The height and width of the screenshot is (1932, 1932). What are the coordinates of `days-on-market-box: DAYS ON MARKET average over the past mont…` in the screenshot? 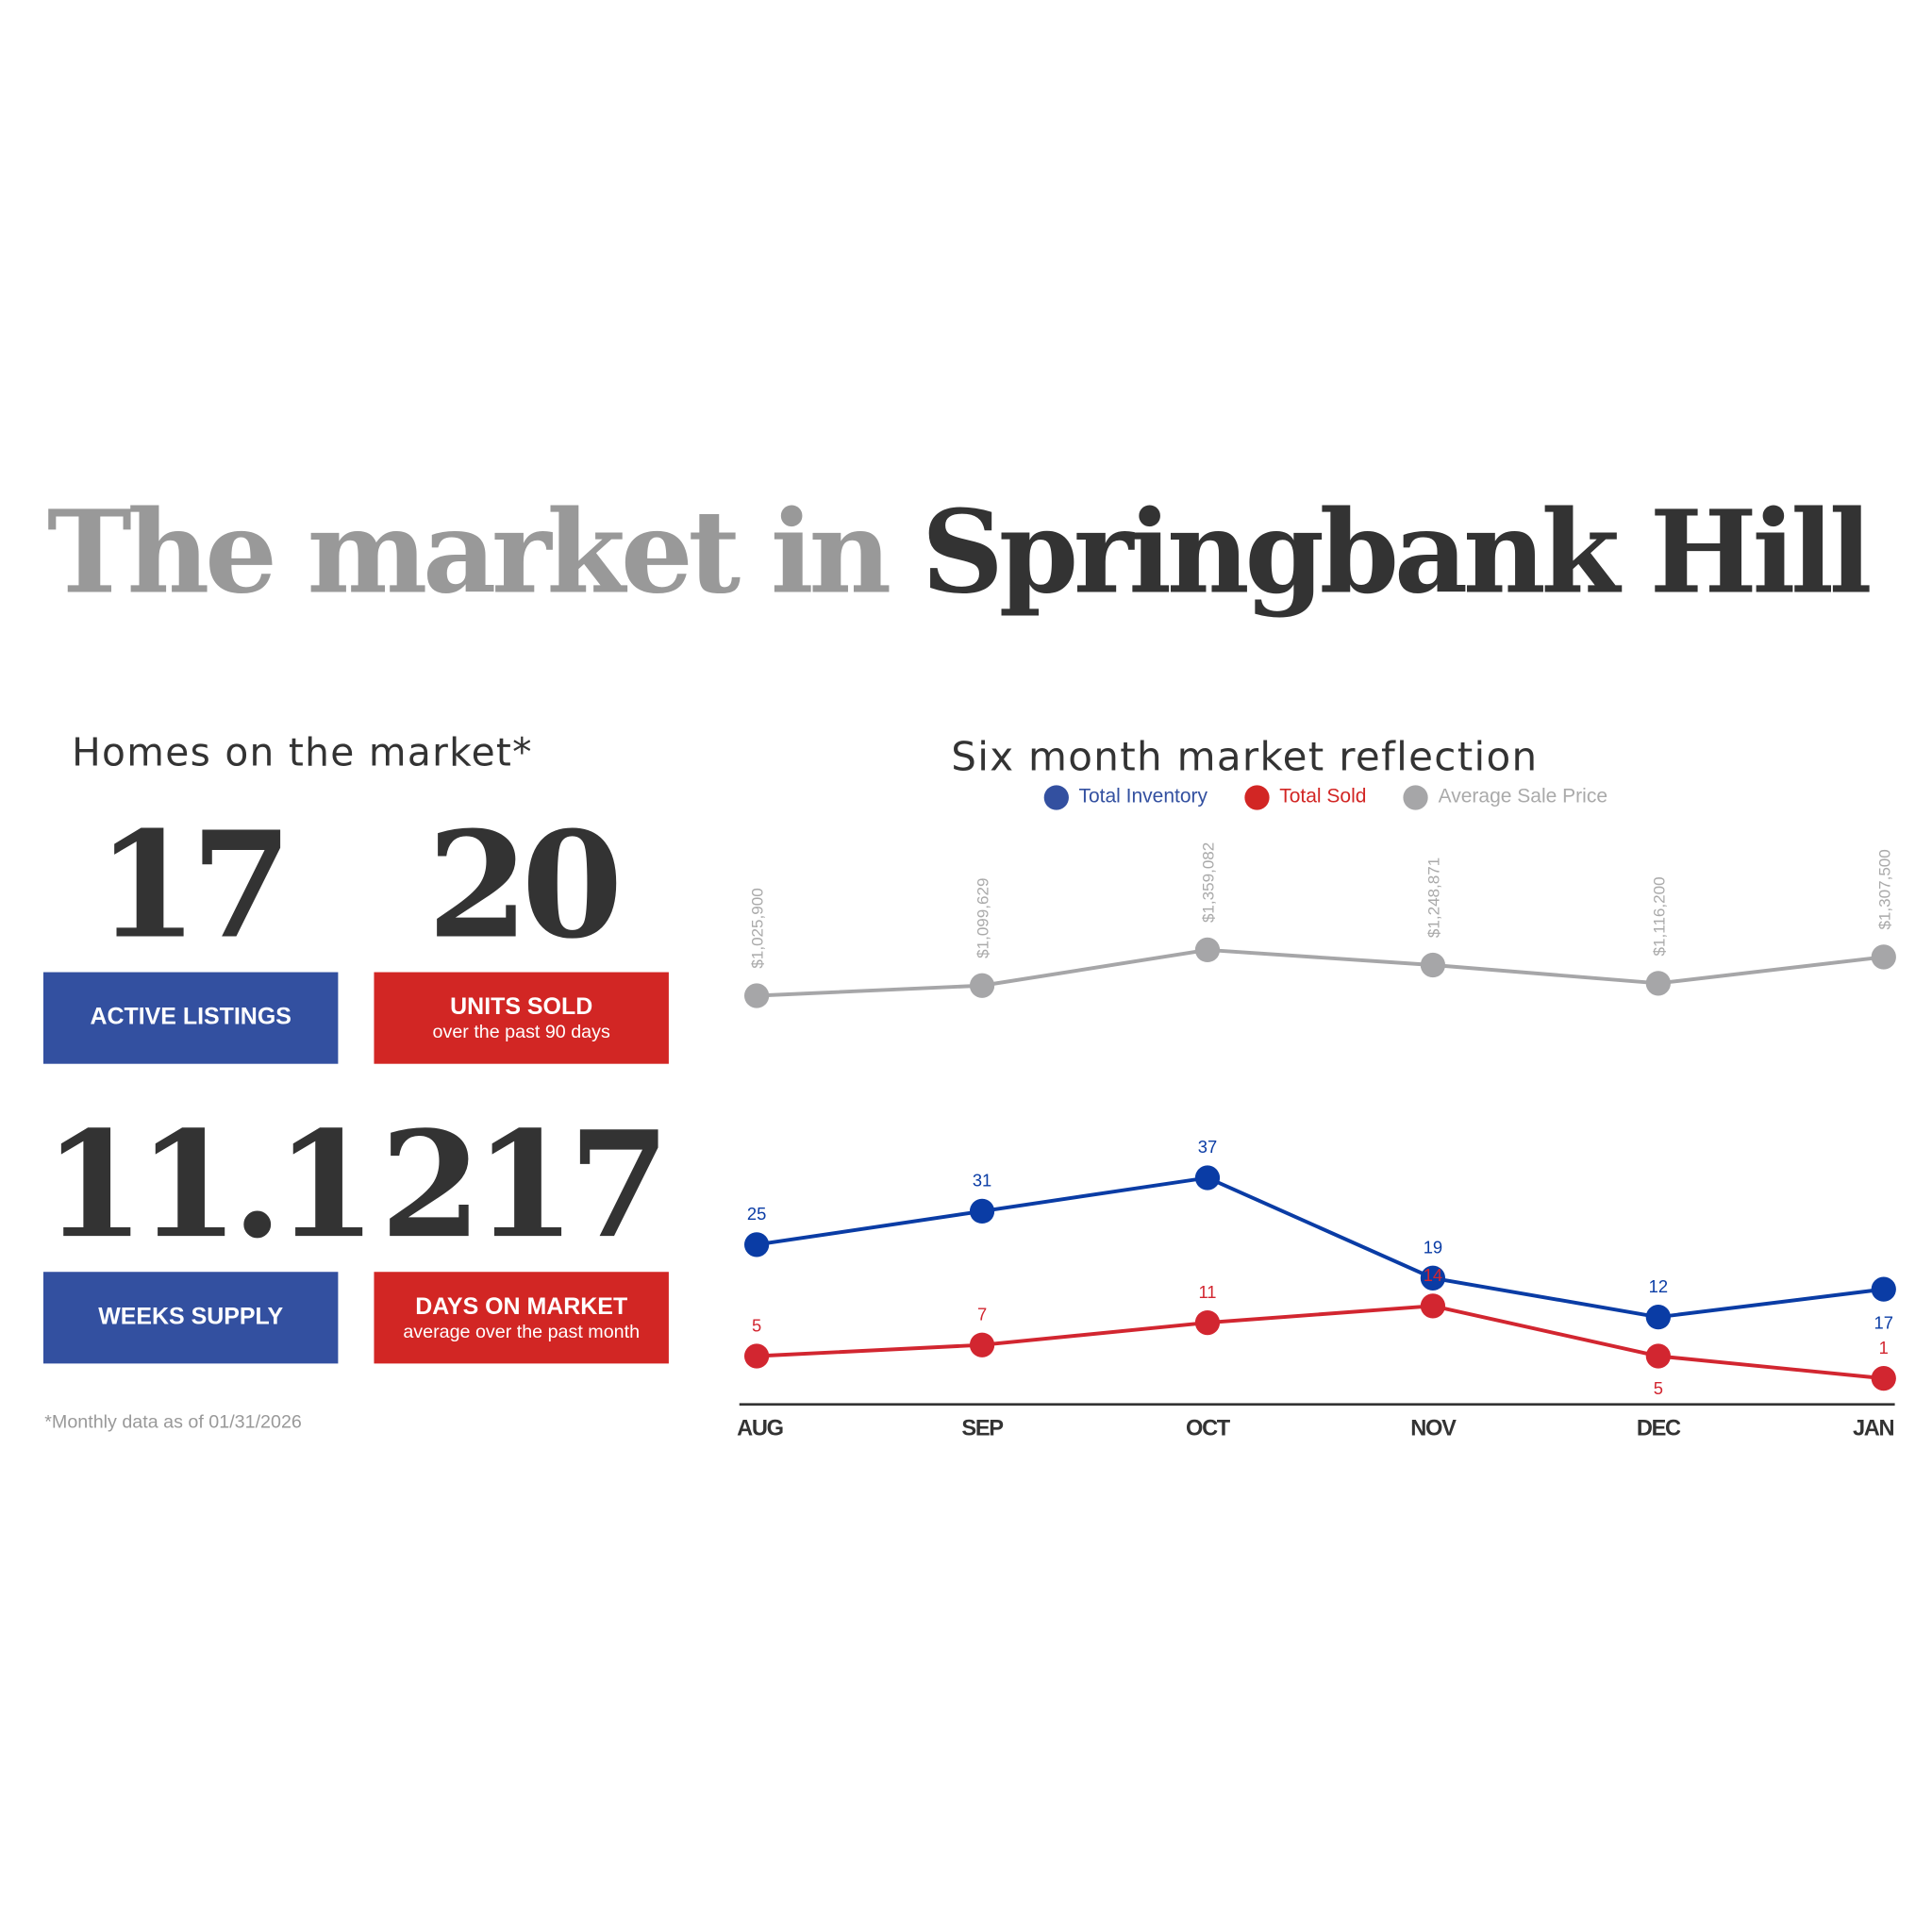 It's located at (522, 1318).